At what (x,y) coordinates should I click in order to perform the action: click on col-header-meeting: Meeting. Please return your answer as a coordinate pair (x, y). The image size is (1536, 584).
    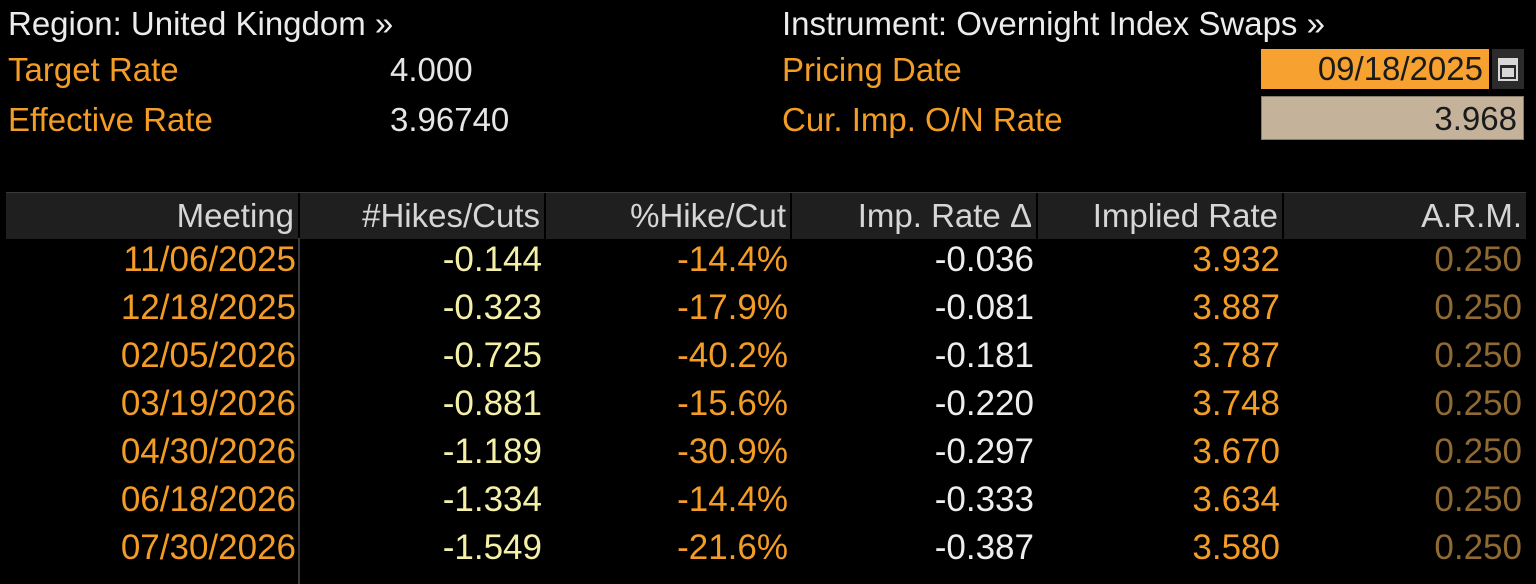
    Looking at the image, I should click on (153, 216).